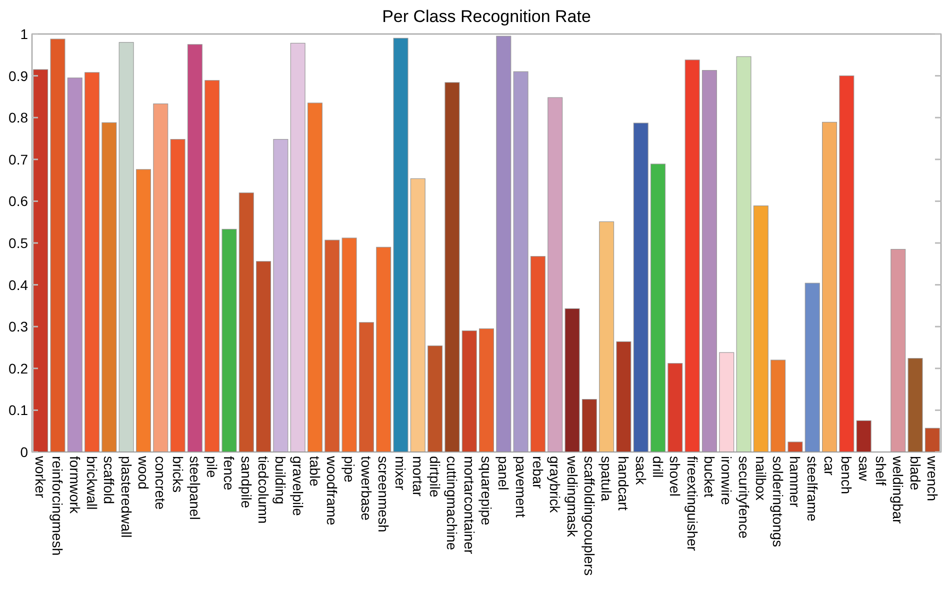 Image resolution: width=947 pixels, height=612 pixels. What do you see at coordinates (18, 118) in the screenshot?
I see `y-tick-label: 0.8` at bounding box center [18, 118].